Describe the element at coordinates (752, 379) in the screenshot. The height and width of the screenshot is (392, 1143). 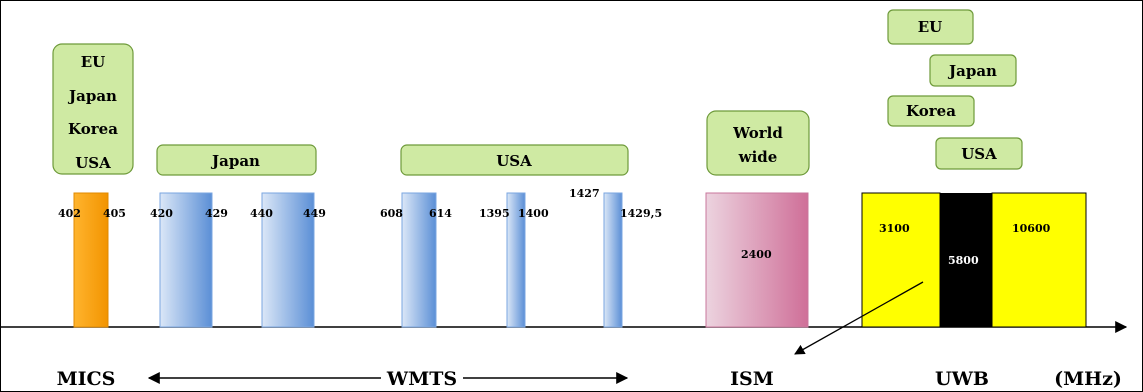
I see `band-name-ism: ISM` at that location.